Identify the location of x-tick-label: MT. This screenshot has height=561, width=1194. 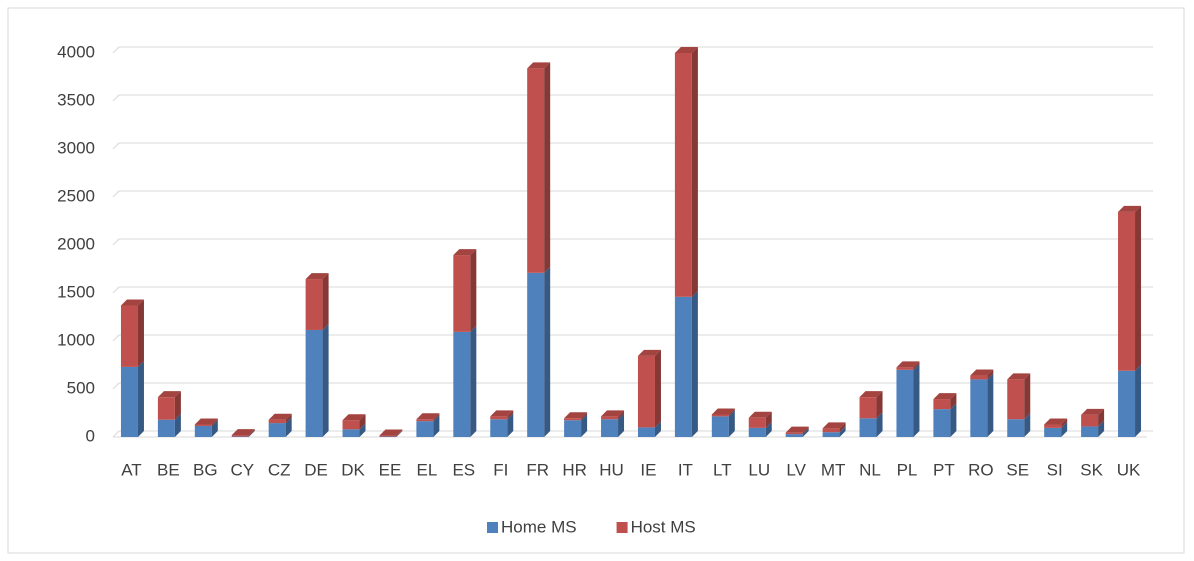
(833, 469).